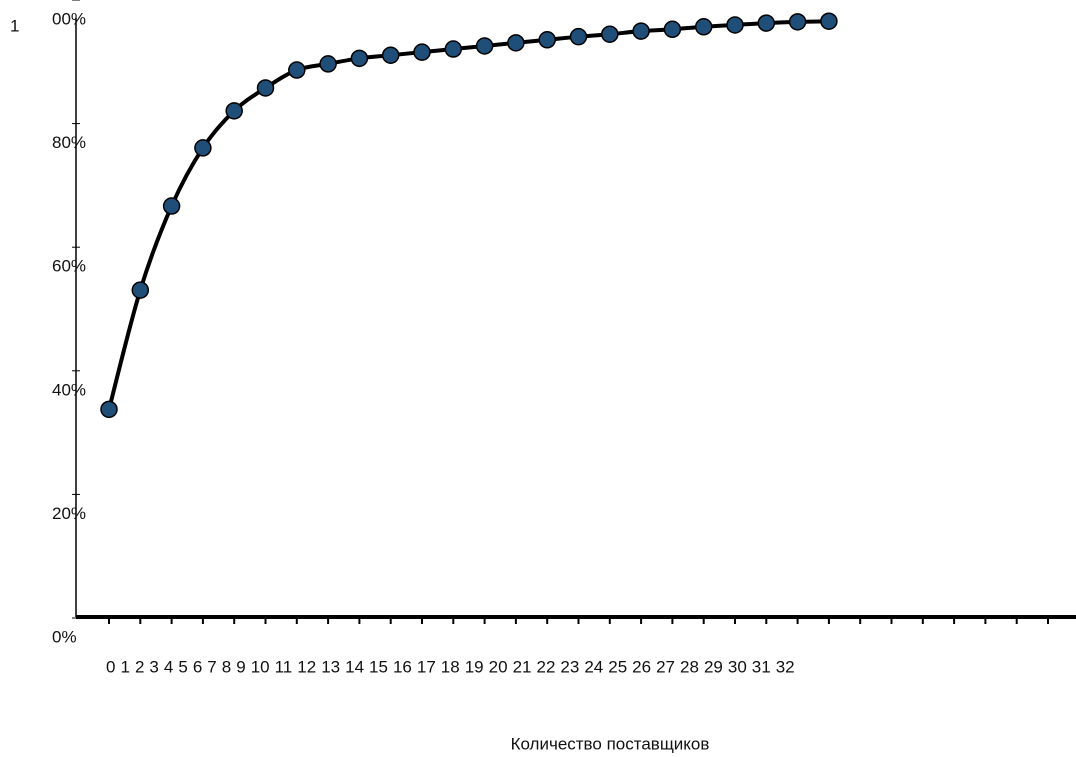  Describe the element at coordinates (226, 666) in the screenshot. I see `x-tick-label: 8` at that location.